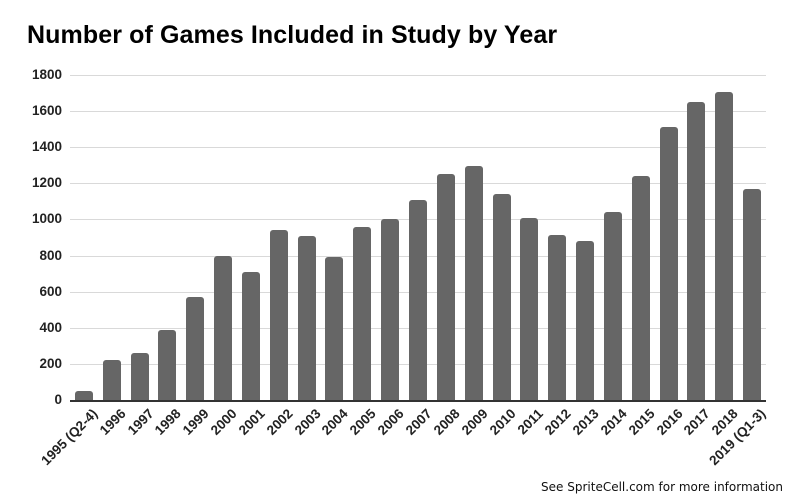 The width and height of the screenshot is (791, 500). I want to click on x-axis-tick-label: 1999, so click(196, 422).